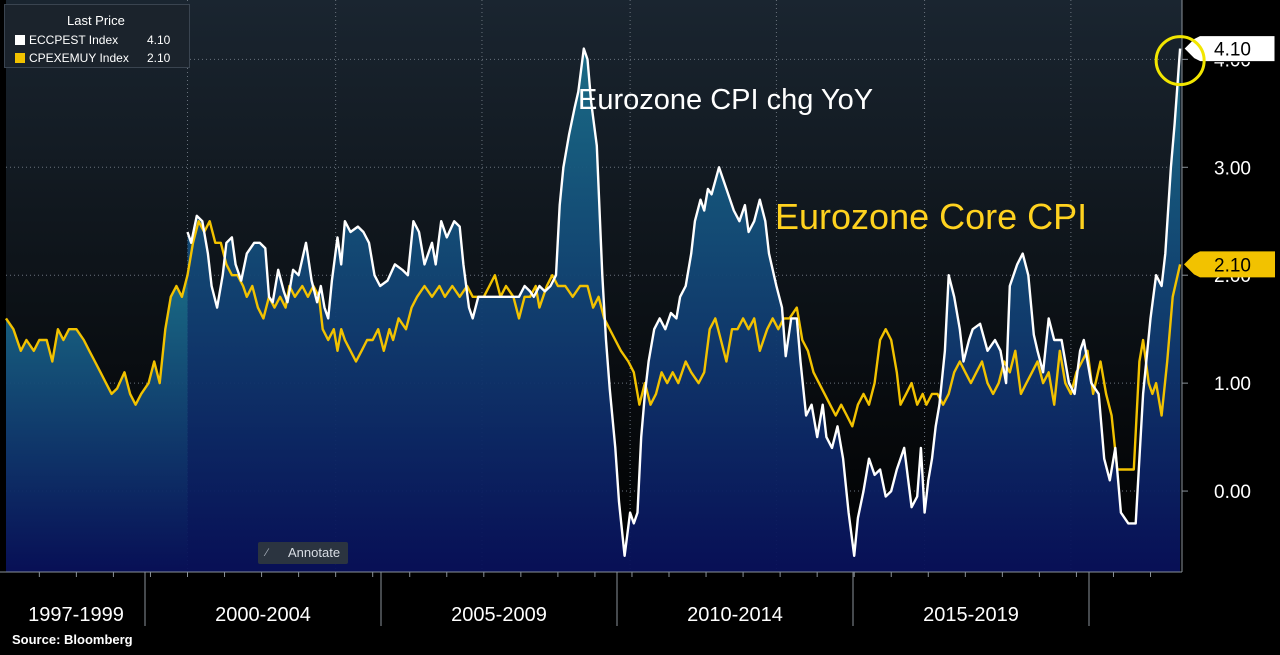  Describe the element at coordinates (1180, 61) in the screenshot. I see `highlight-circle` at that location.